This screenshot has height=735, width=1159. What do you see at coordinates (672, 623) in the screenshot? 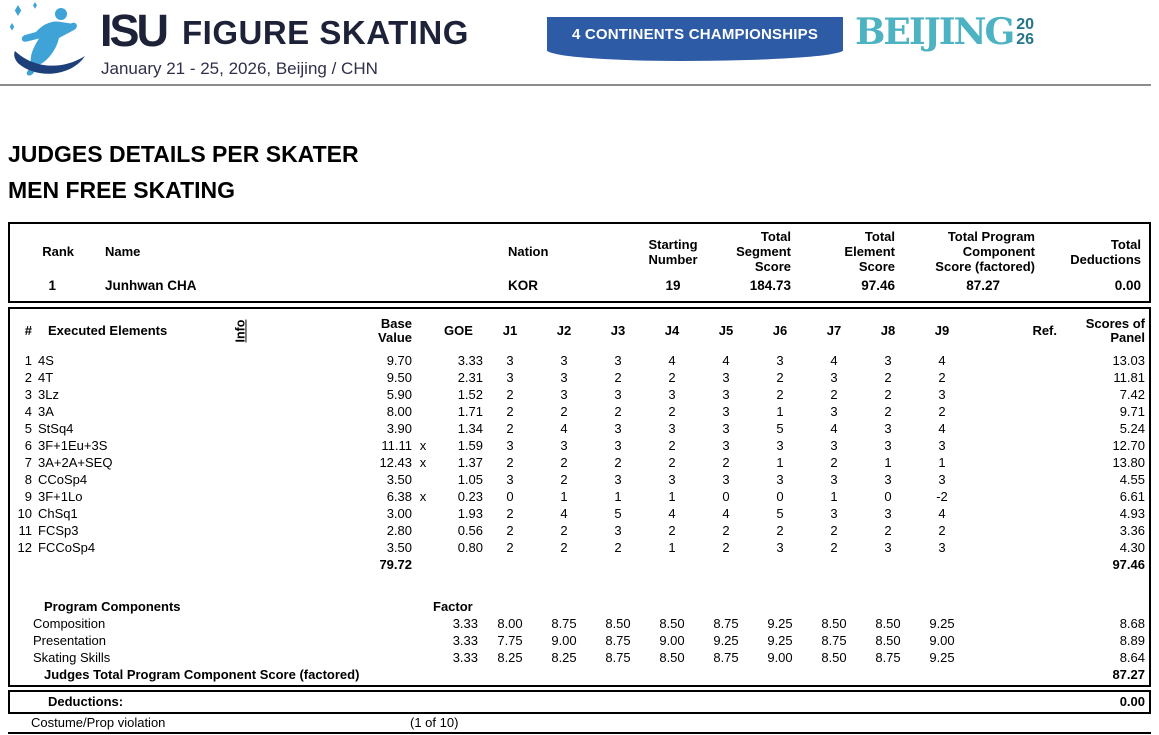
I see `component-score-j4: 8.50` at bounding box center [672, 623].